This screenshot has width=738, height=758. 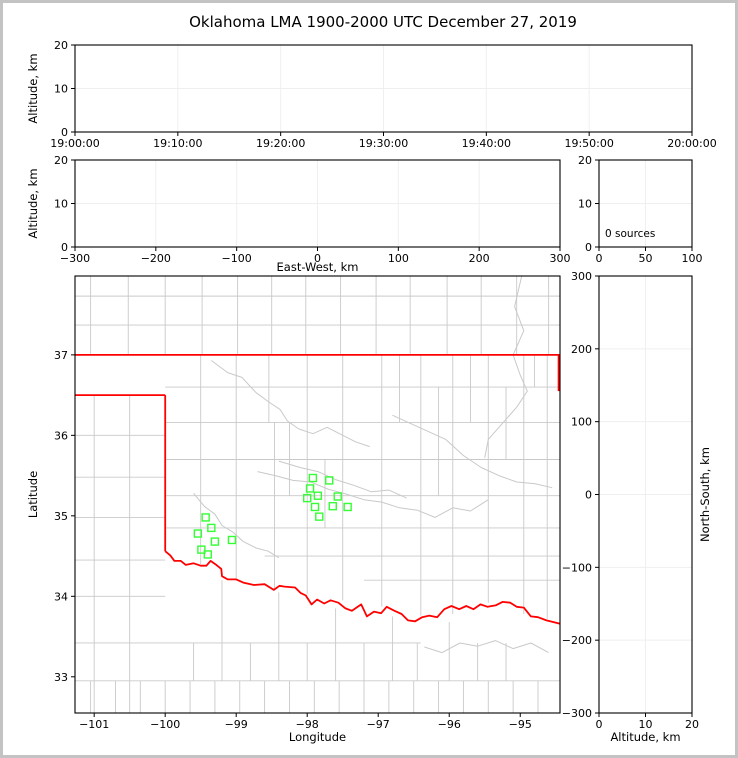 What do you see at coordinates (317, 737) in the screenshot?
I see `x-axis-label: Longitude` at bounding box center [317, 737].